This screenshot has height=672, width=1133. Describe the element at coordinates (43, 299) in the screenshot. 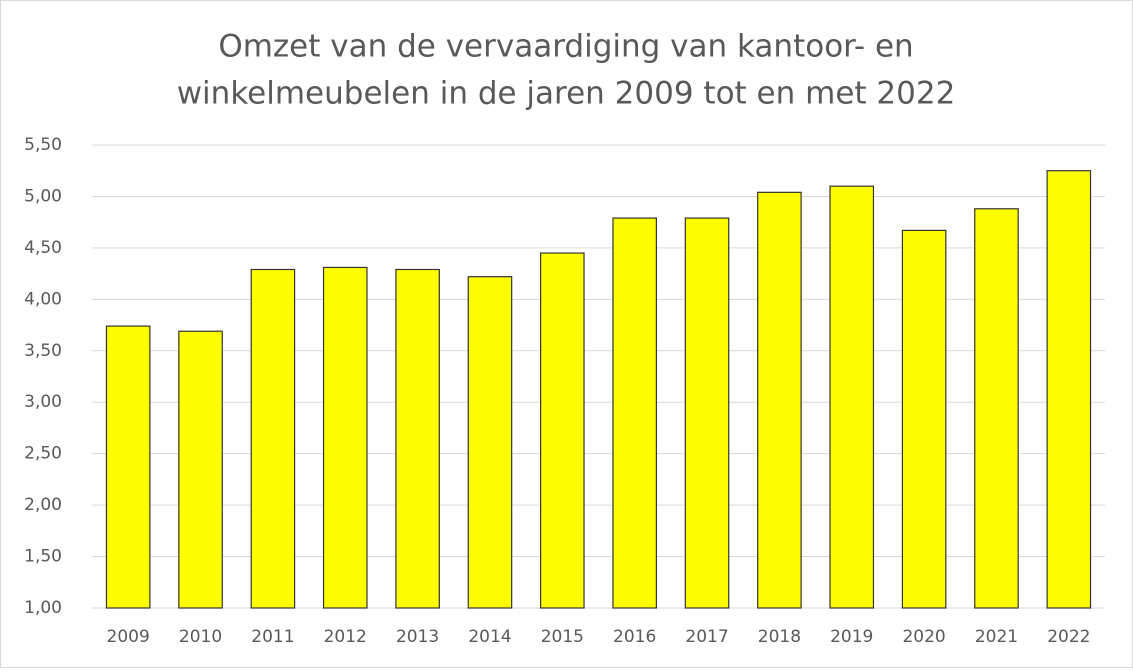

I see `y-tick-label: 4,00` at that location.